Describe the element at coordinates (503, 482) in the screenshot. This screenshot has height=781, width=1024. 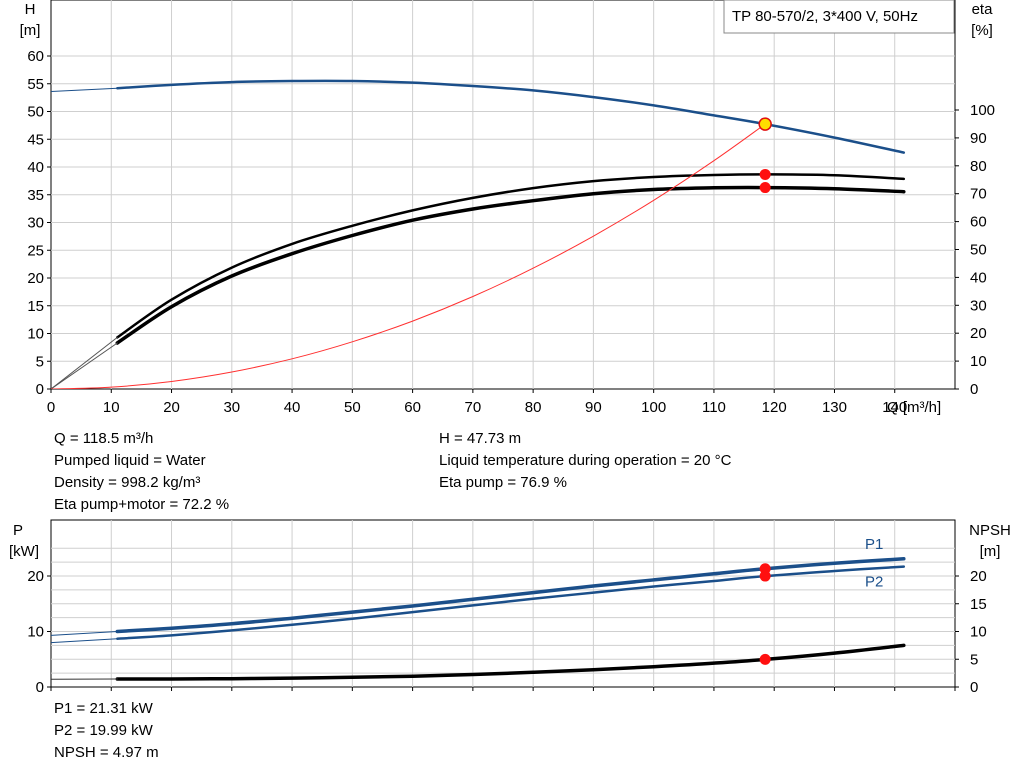
I see `info-eta-pump: Eta pump = 76.9 %` at that location.